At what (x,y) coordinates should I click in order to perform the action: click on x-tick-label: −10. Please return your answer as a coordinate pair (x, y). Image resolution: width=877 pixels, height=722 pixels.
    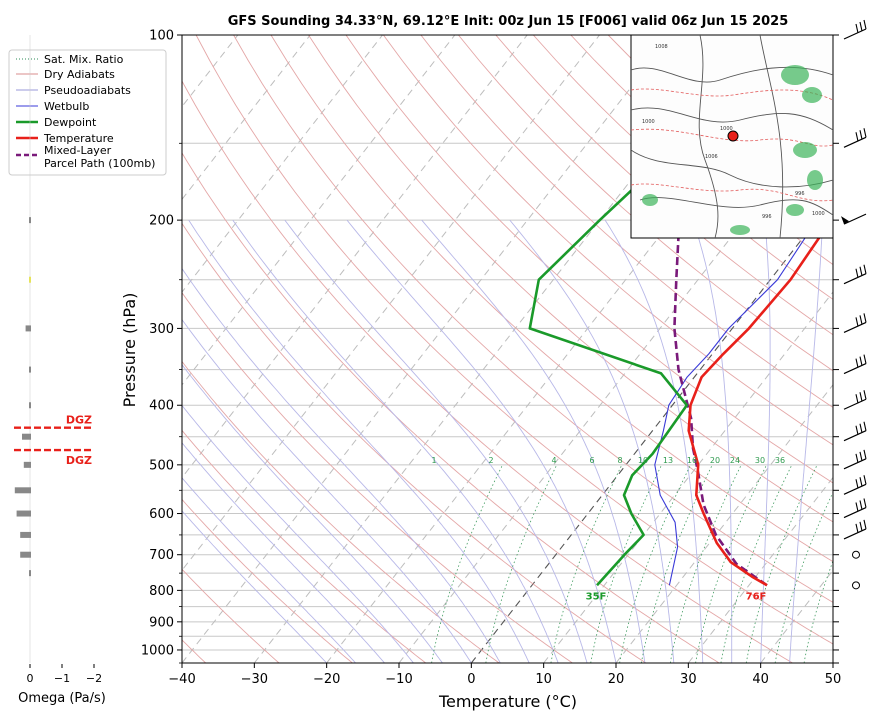
    Looking at the image, I should click on (398, 679).